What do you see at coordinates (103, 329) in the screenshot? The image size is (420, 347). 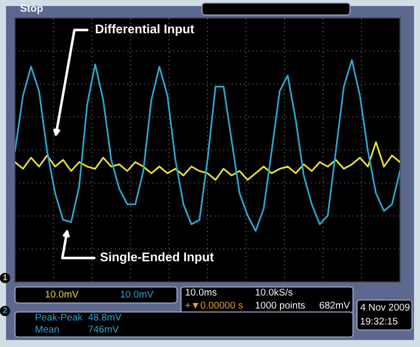 I see `text: 746mV` at bounding box center [103, 329].